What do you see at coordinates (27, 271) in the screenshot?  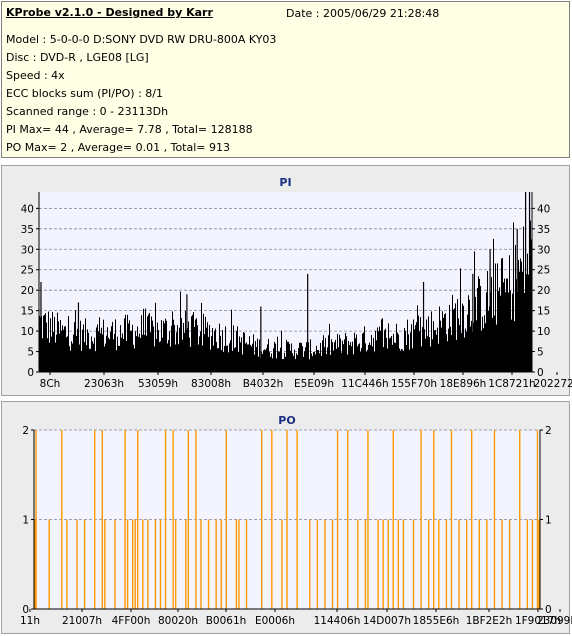 I see `y-tick-label-left: 25` at bounding box center [27, 271].